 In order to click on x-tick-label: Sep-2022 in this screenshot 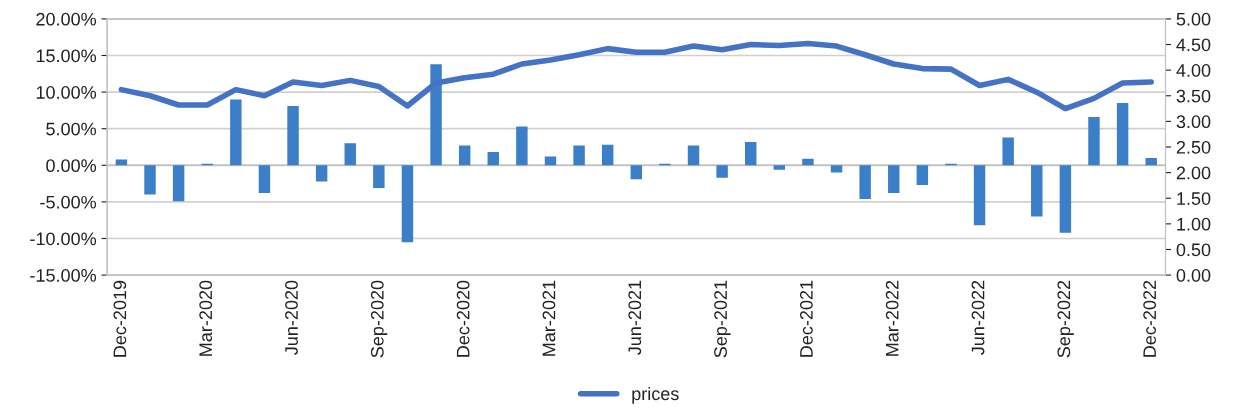, I will do `click(1065, 319)`.